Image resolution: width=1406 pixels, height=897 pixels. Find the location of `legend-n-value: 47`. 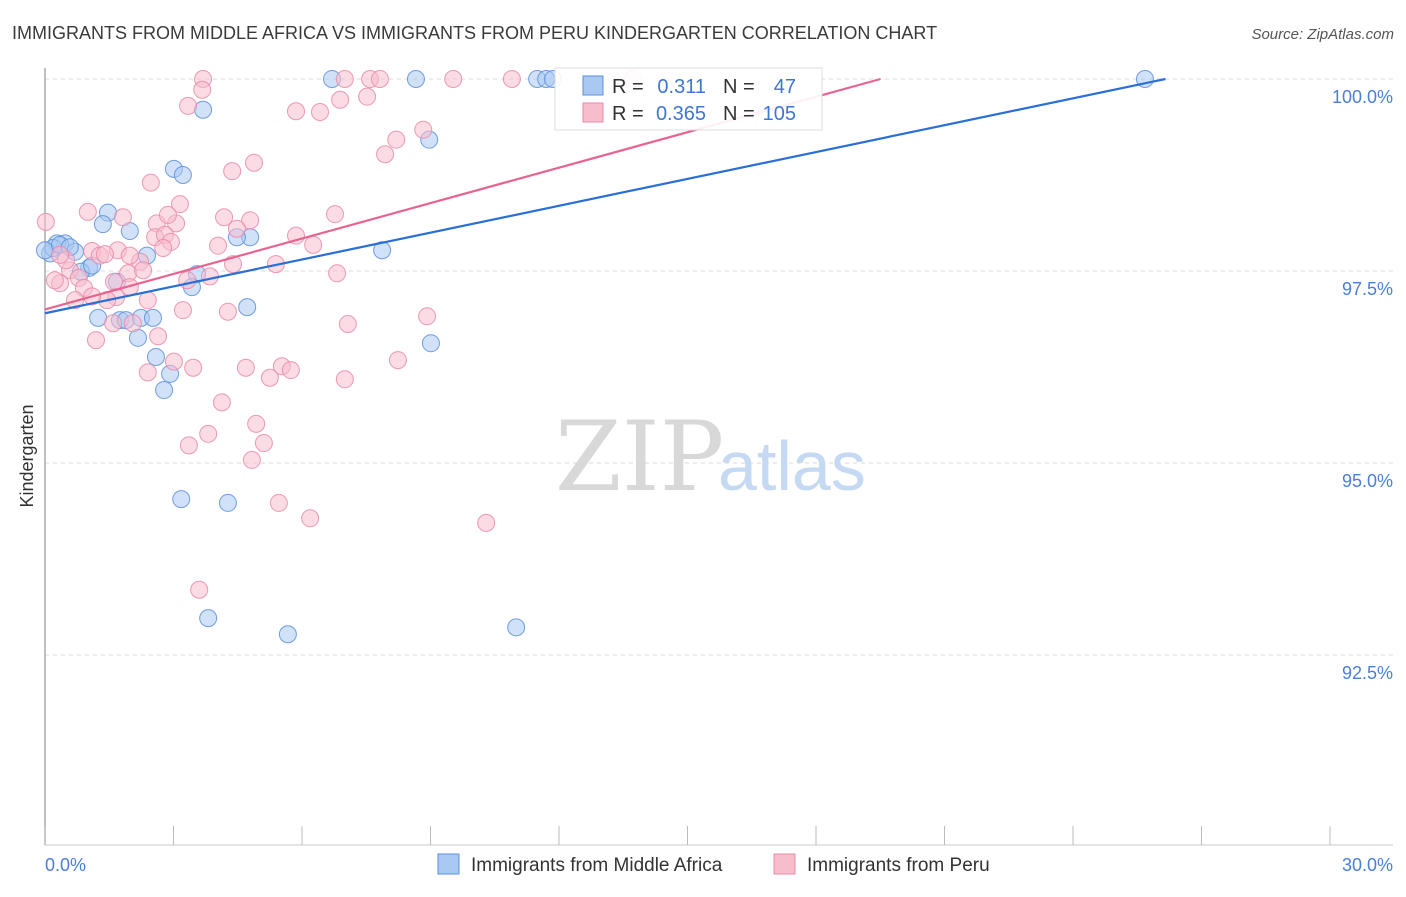

legend-n-value: 47 is located at coordinates (785, 87).